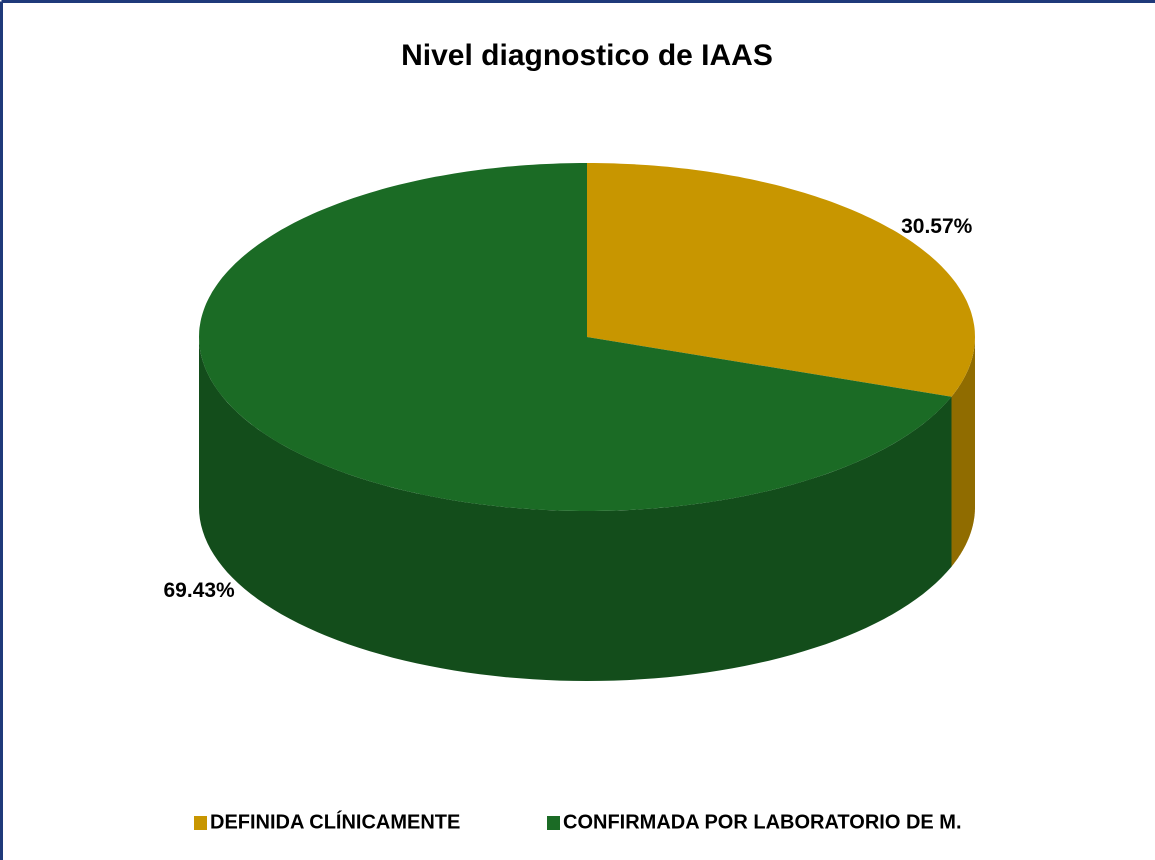 The height and width of the screenshot is (860, 1155). Describe the element at coordinates (587, 55) in the screenshot. I see `chart-title: Nivel diagnostico de IAAS` at that location.